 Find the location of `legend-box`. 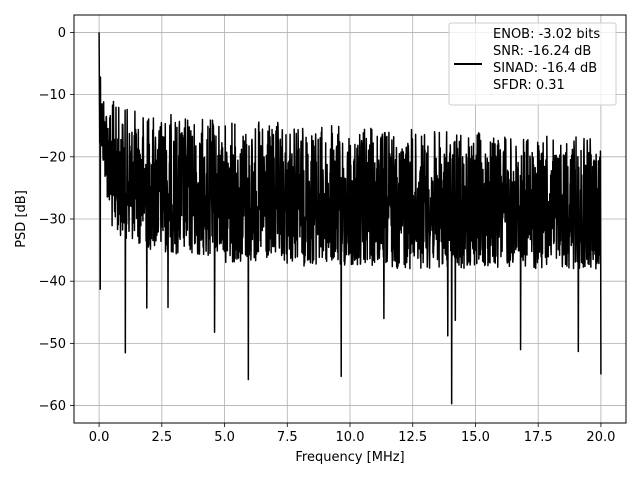

legend-box is located at coordinates (532, 64).